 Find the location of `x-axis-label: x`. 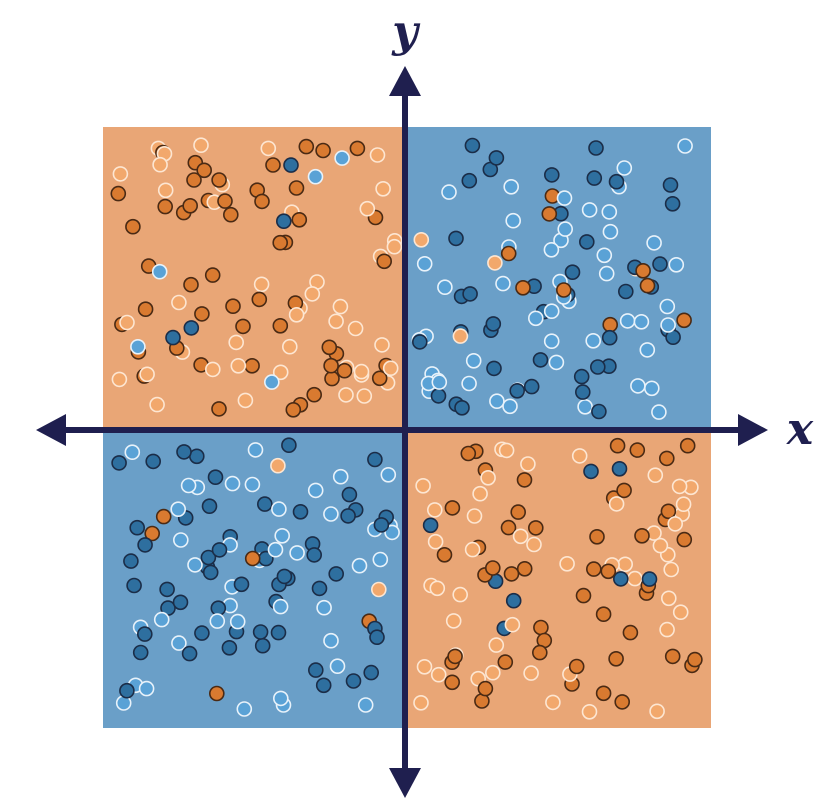

x-axis-label: x is located at coordinates (800, 429).